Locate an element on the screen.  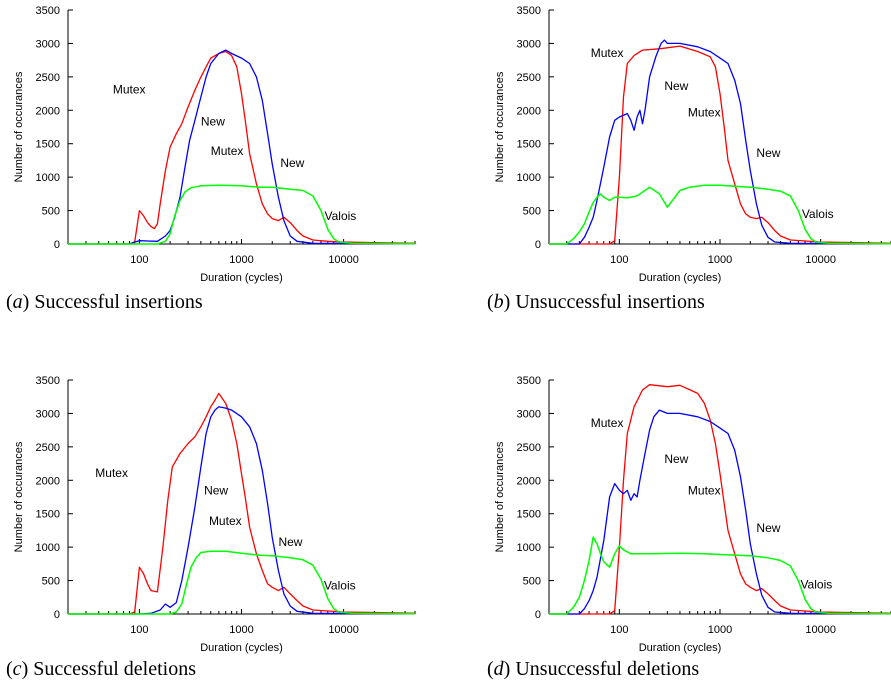
caption-letter: a is located at coordinates (18, 302).